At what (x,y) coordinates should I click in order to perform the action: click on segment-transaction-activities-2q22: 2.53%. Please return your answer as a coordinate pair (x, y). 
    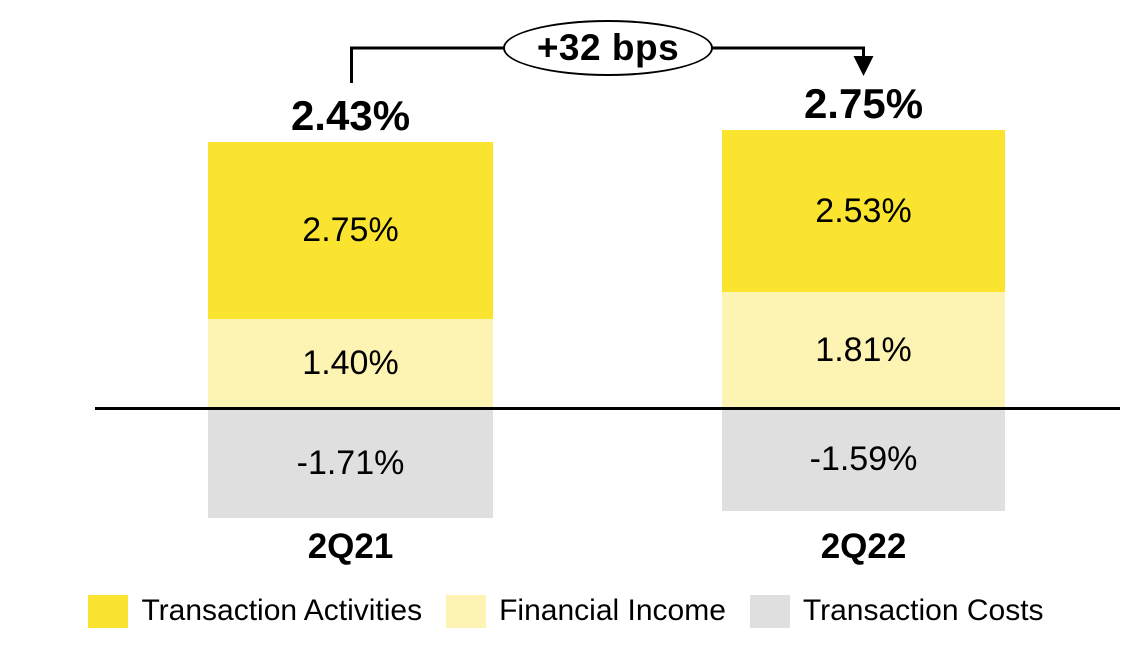
    Looking at the image, I should click on (863, 211).